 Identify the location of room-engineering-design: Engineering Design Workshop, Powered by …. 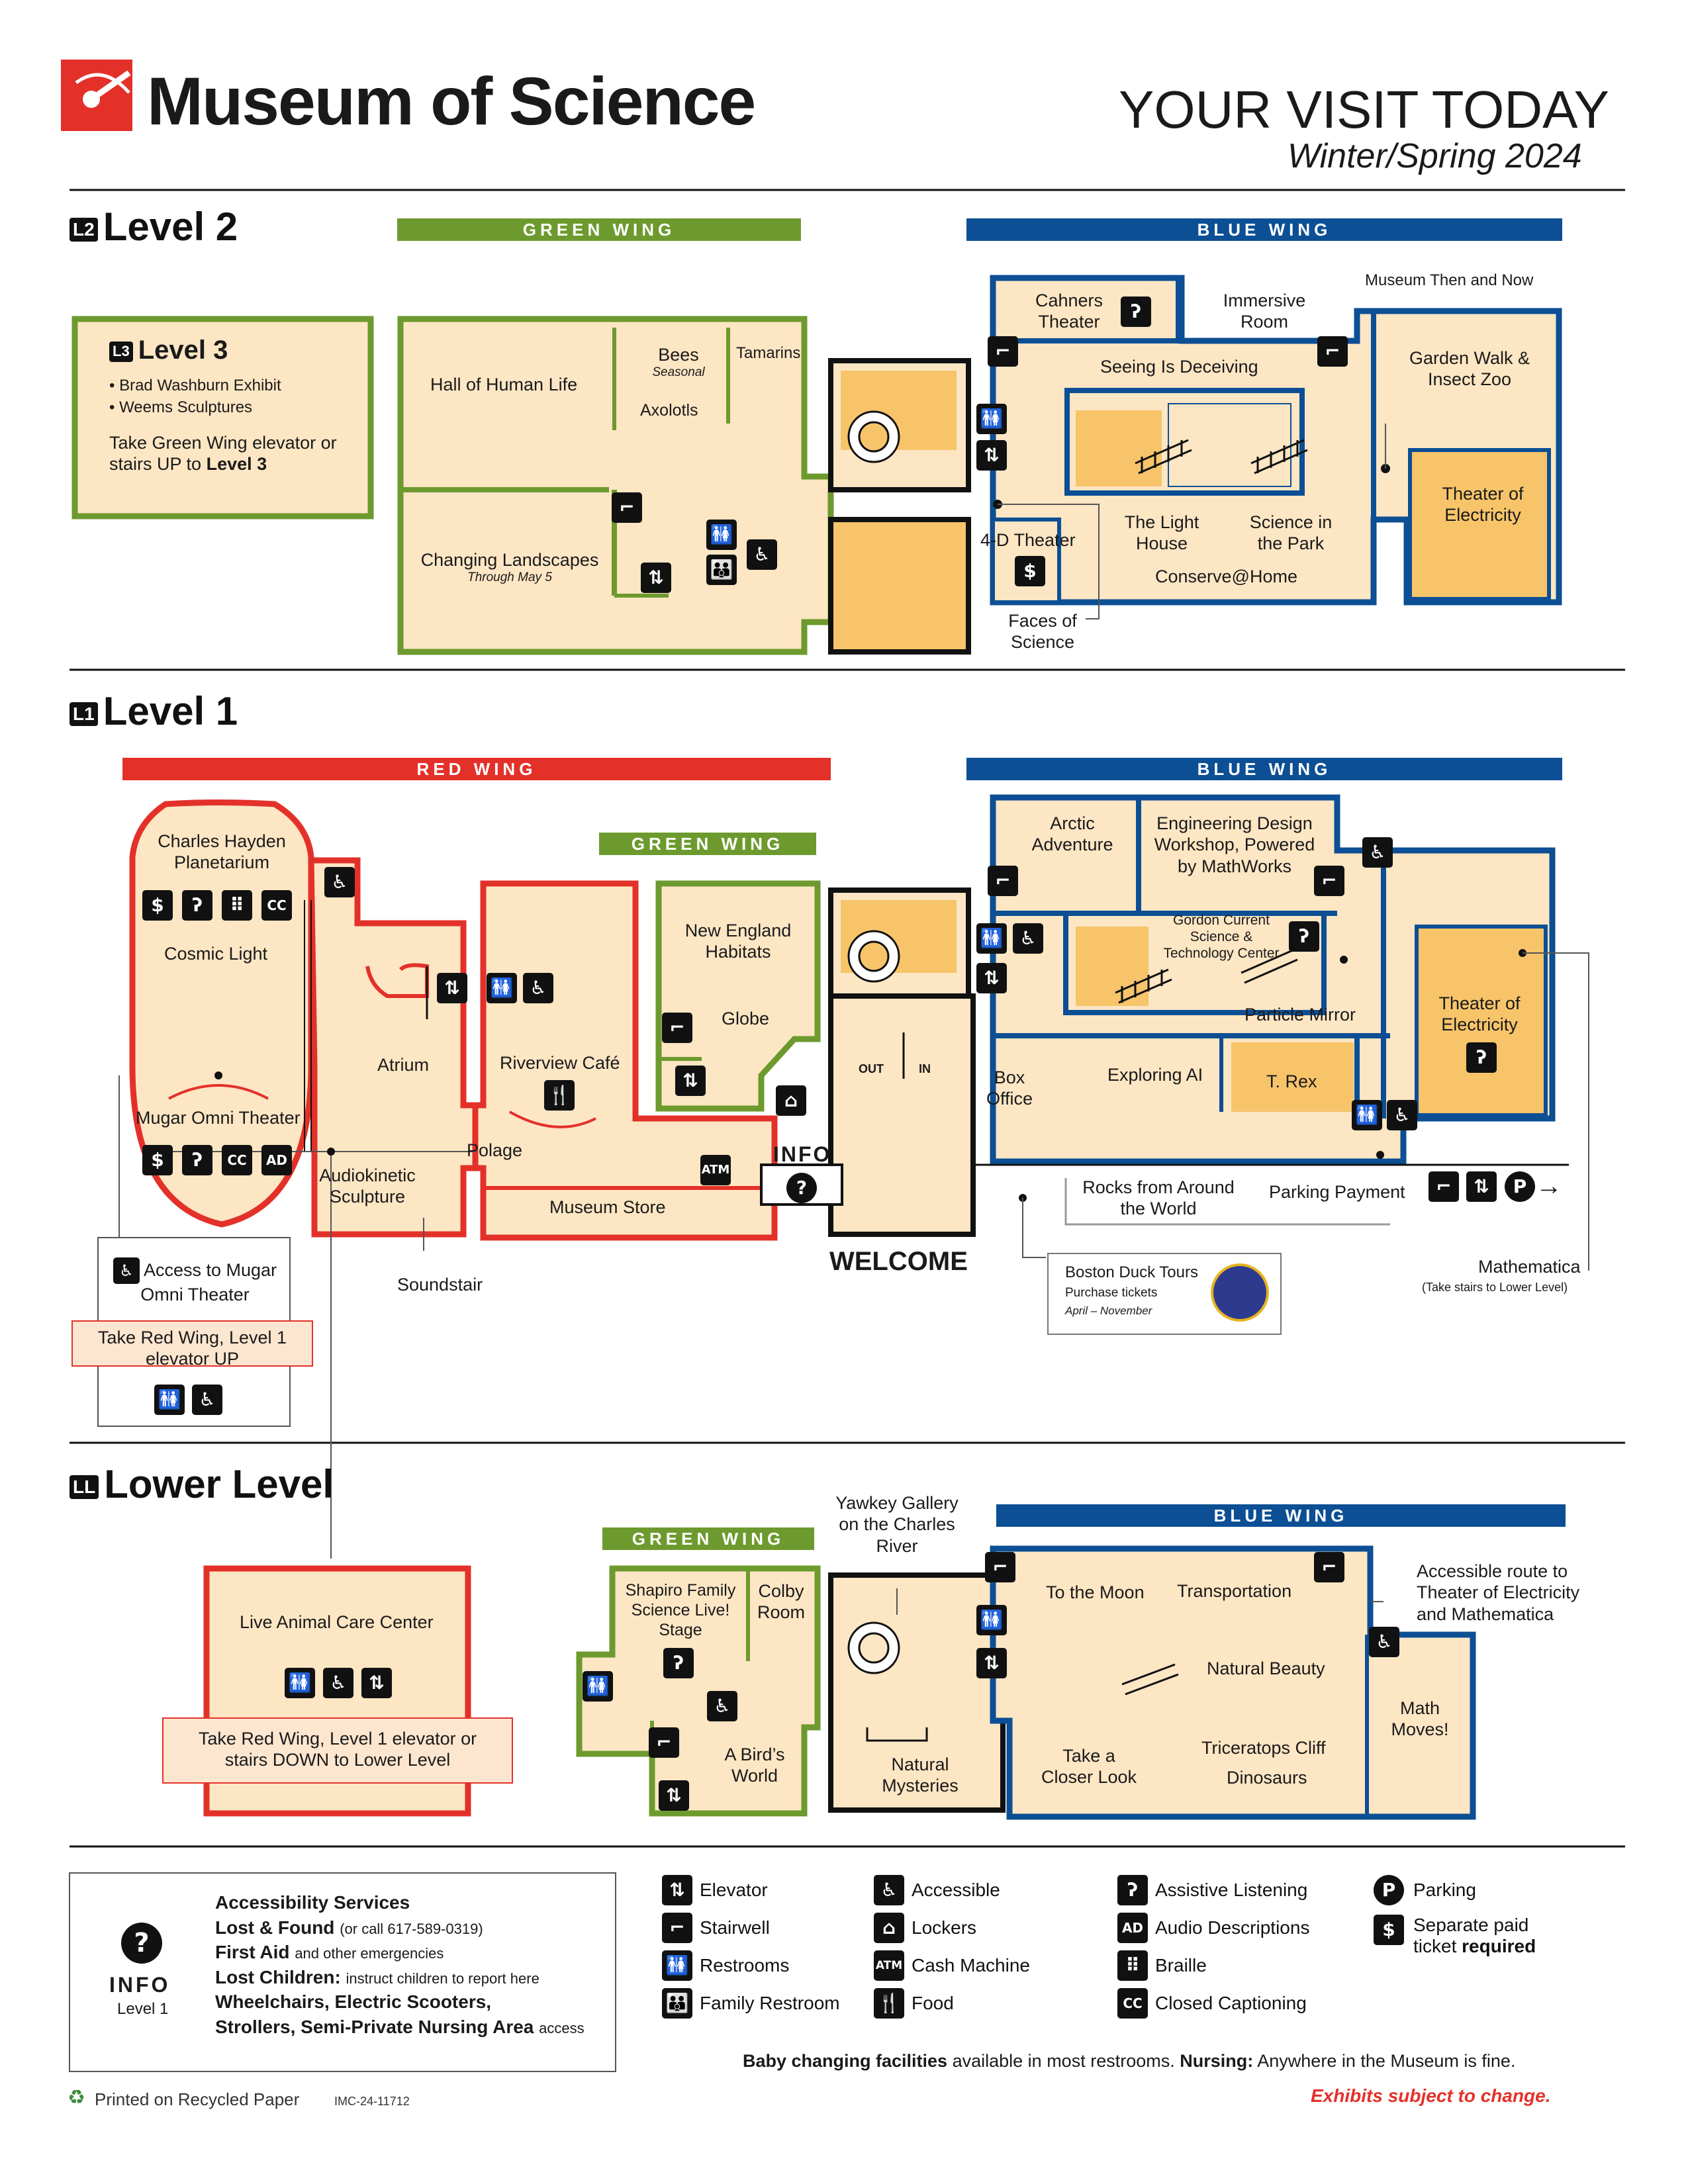
(1234, 845).